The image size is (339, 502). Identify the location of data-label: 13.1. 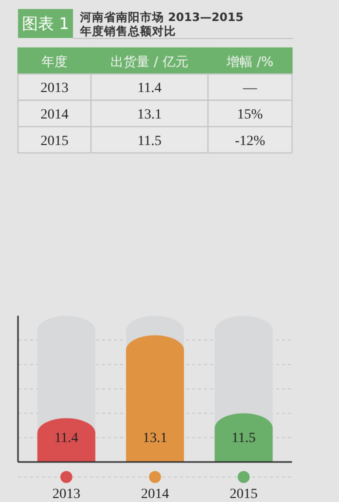
(155, 438).